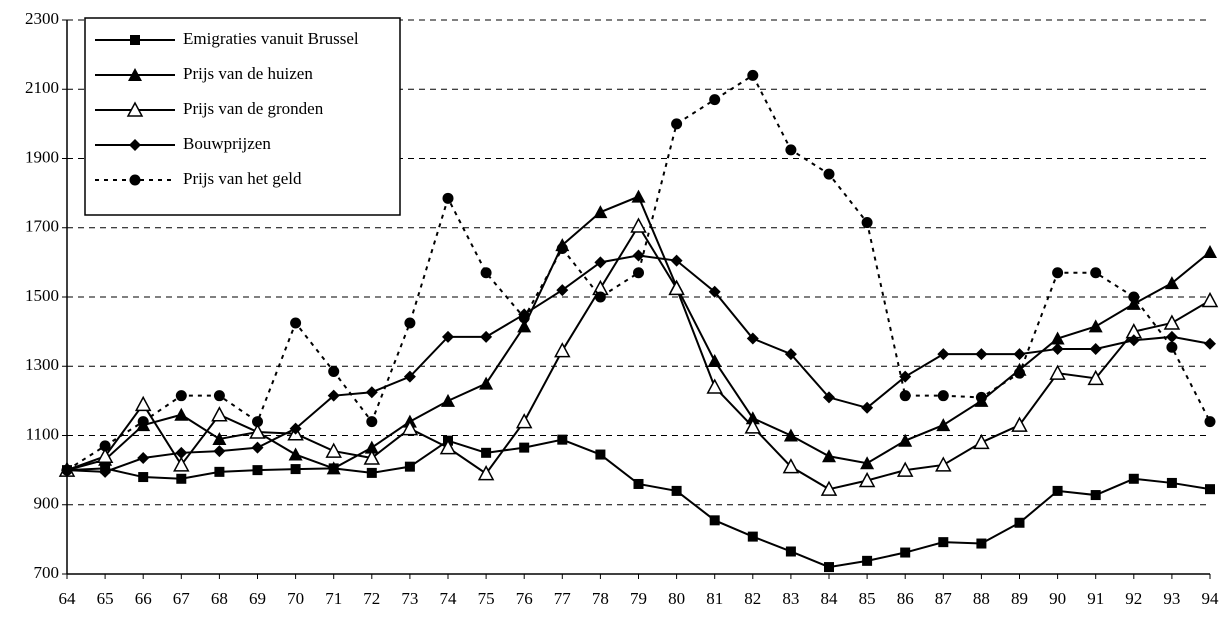 The image size is (1230, 617). What do you see at coordinates (1211, 598) in the screenshot?
I see `x-tick-label: 94` at bounding box center [1211, 598].